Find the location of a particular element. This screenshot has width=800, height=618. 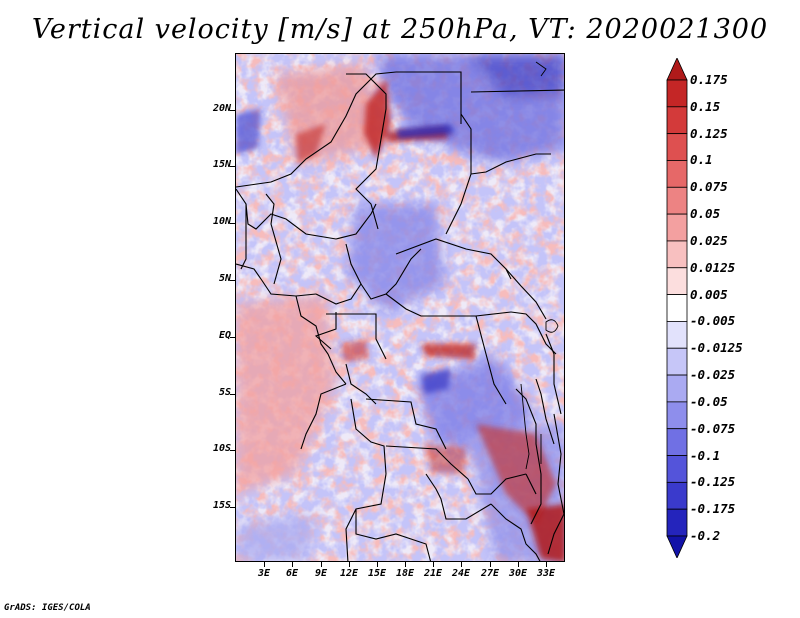

lat-label-15n: 15N is located at coordinates (221, 164).